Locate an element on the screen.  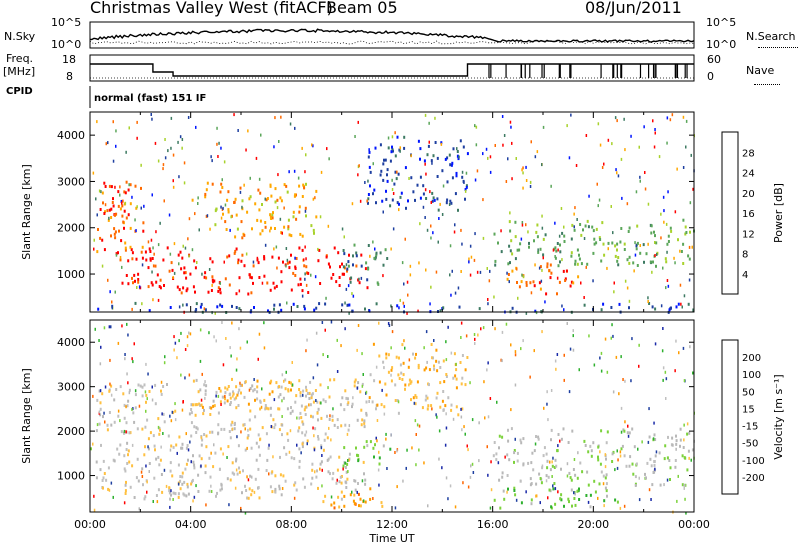
time-tick-label: 04:00 is located at coordinates (191, 524).